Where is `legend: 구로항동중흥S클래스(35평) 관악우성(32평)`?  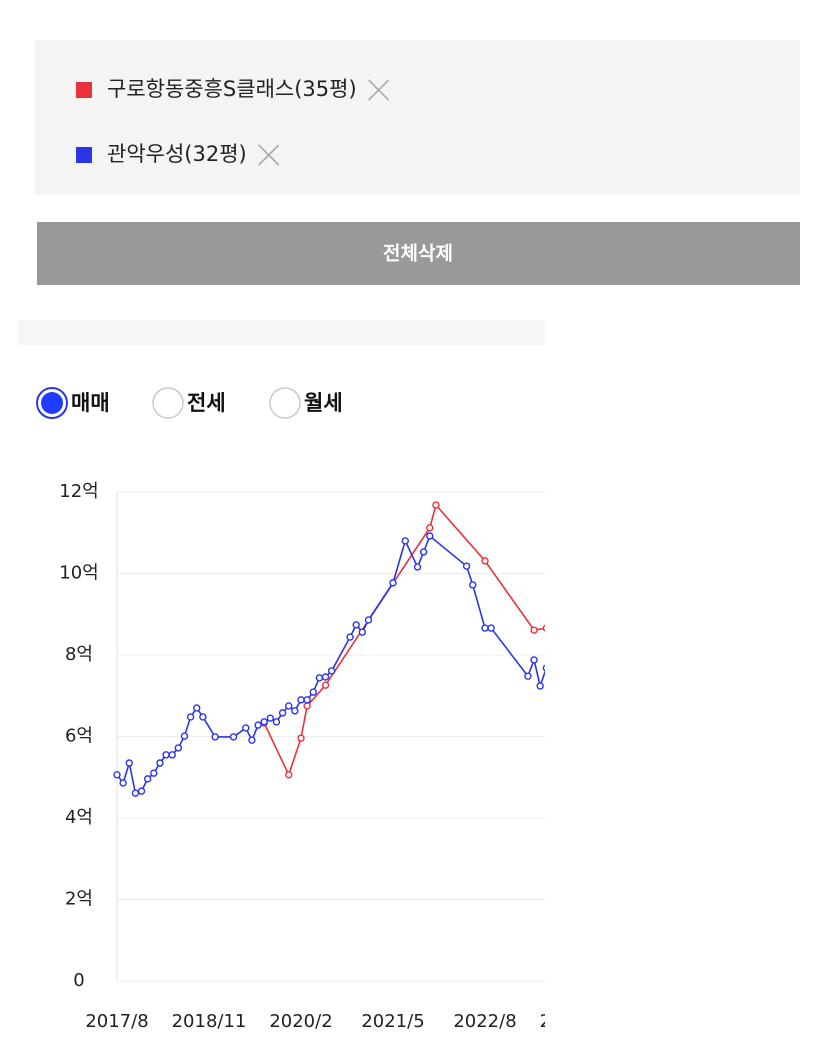
legend: 구로항동중흥S클래스(35평) 관악우성(32평) is located at coordinates (233, 121).